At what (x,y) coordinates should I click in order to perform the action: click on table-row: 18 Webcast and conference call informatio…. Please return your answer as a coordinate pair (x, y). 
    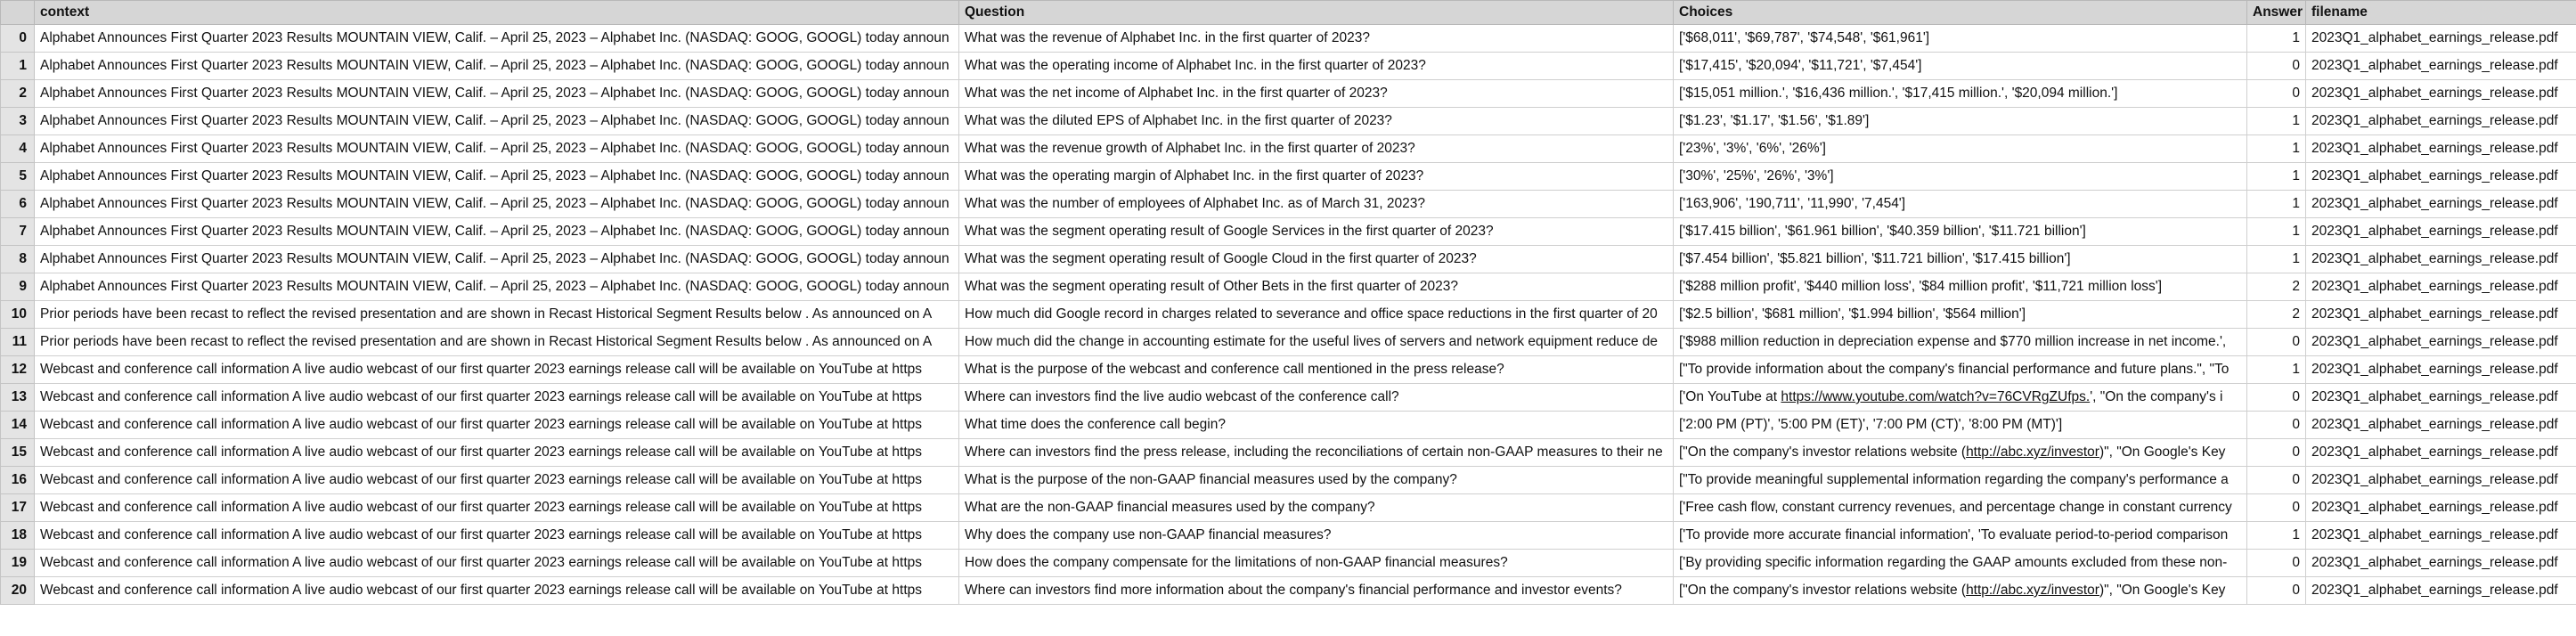
    Looking at the image, I should click on (1288, 536).